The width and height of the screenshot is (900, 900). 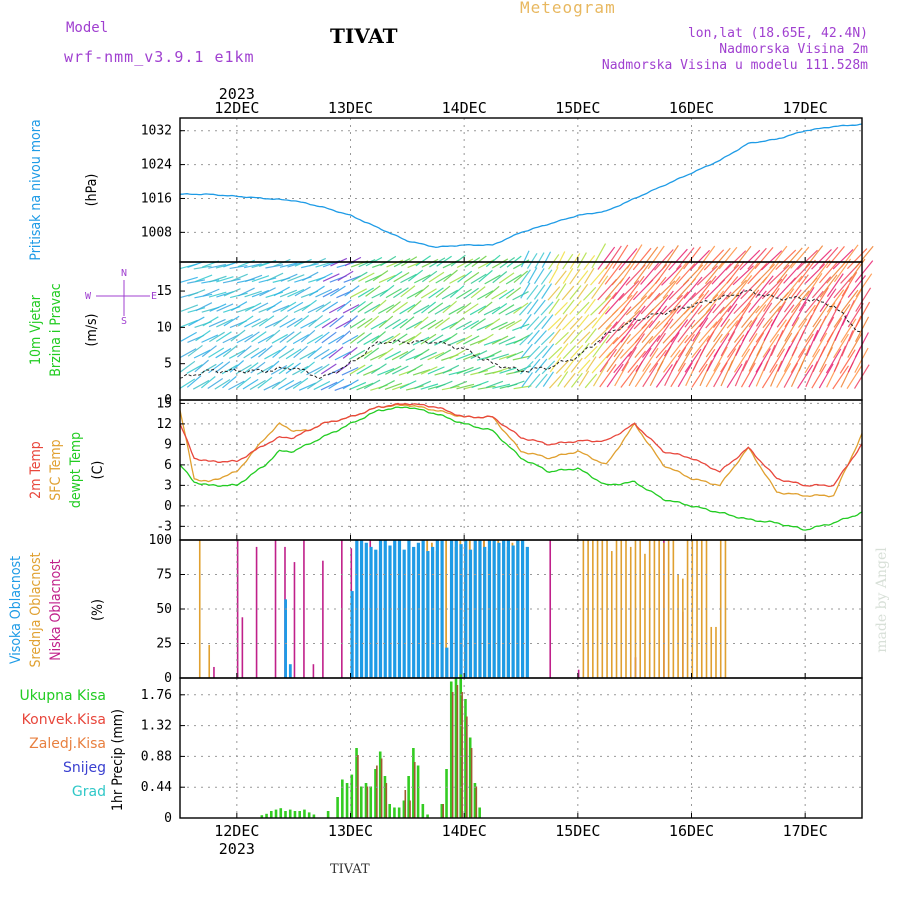 I want to click on wind-speed-line, so click(x=521, y=334).